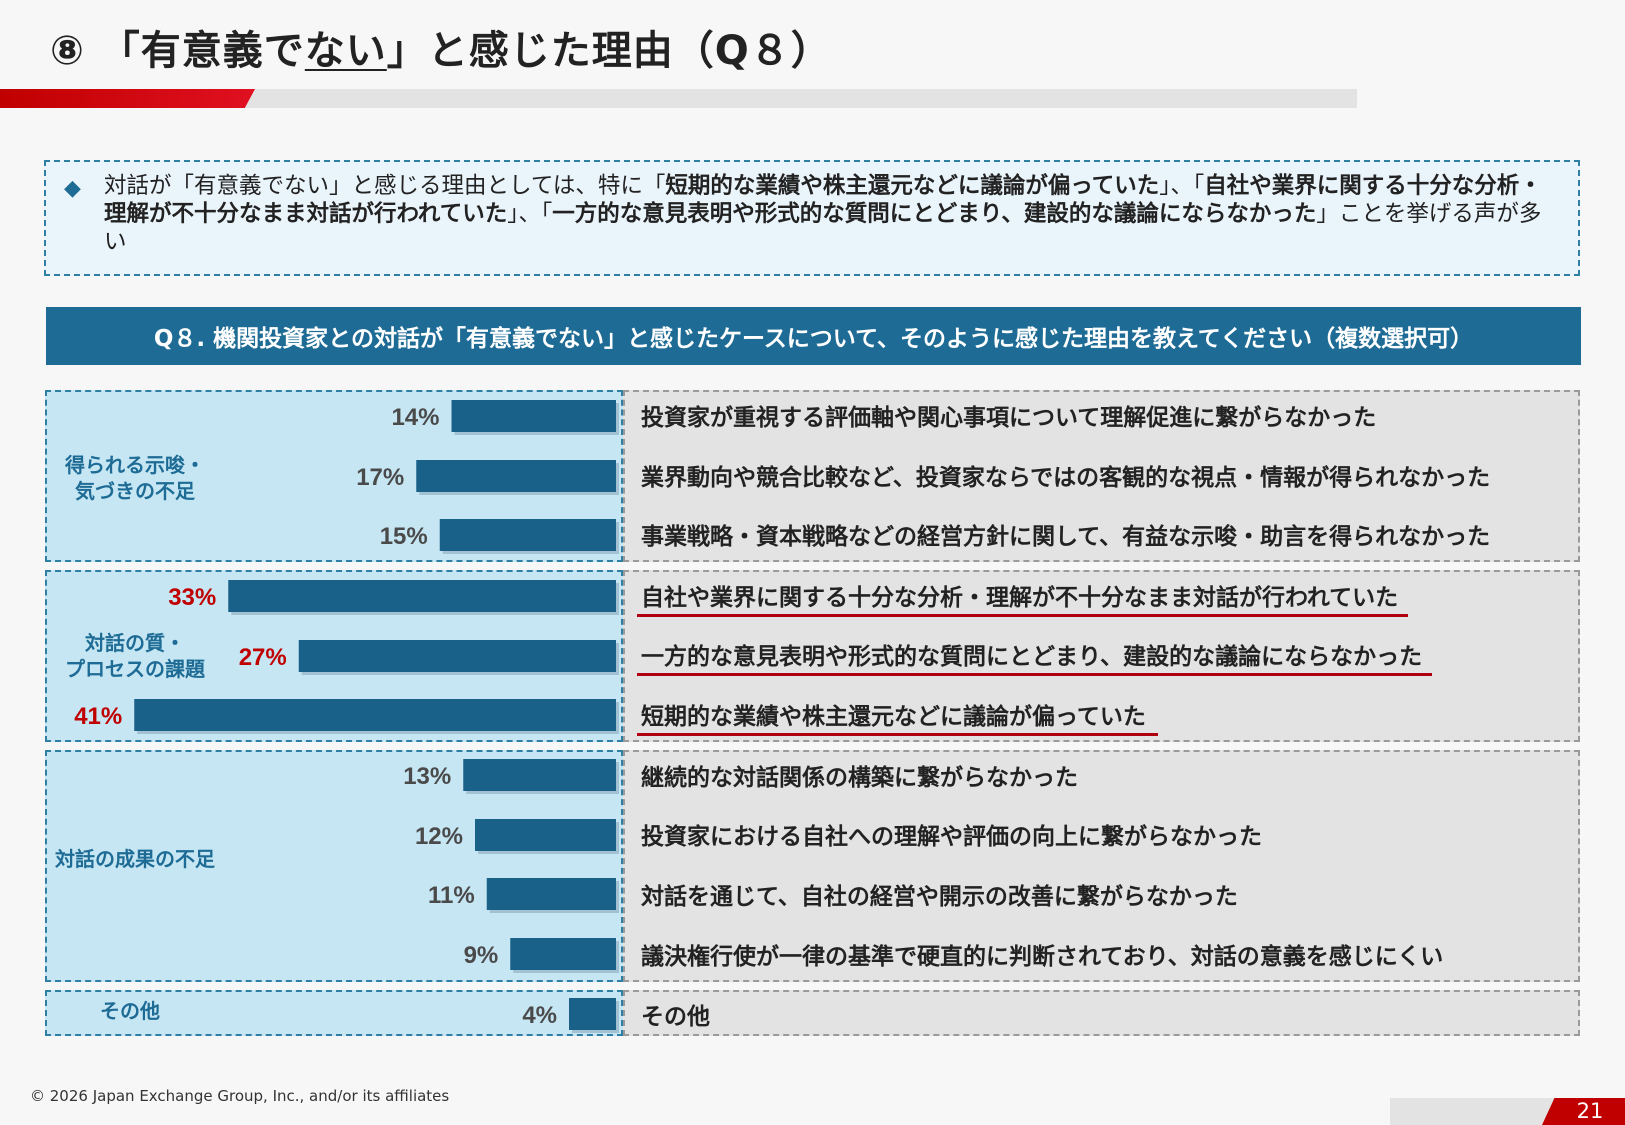 The height and width of the screenshot is (1125, 1625). I want to click on reason-text-6: 継続的な対話関係の構築に繋がらなかった, so click(859, 778).